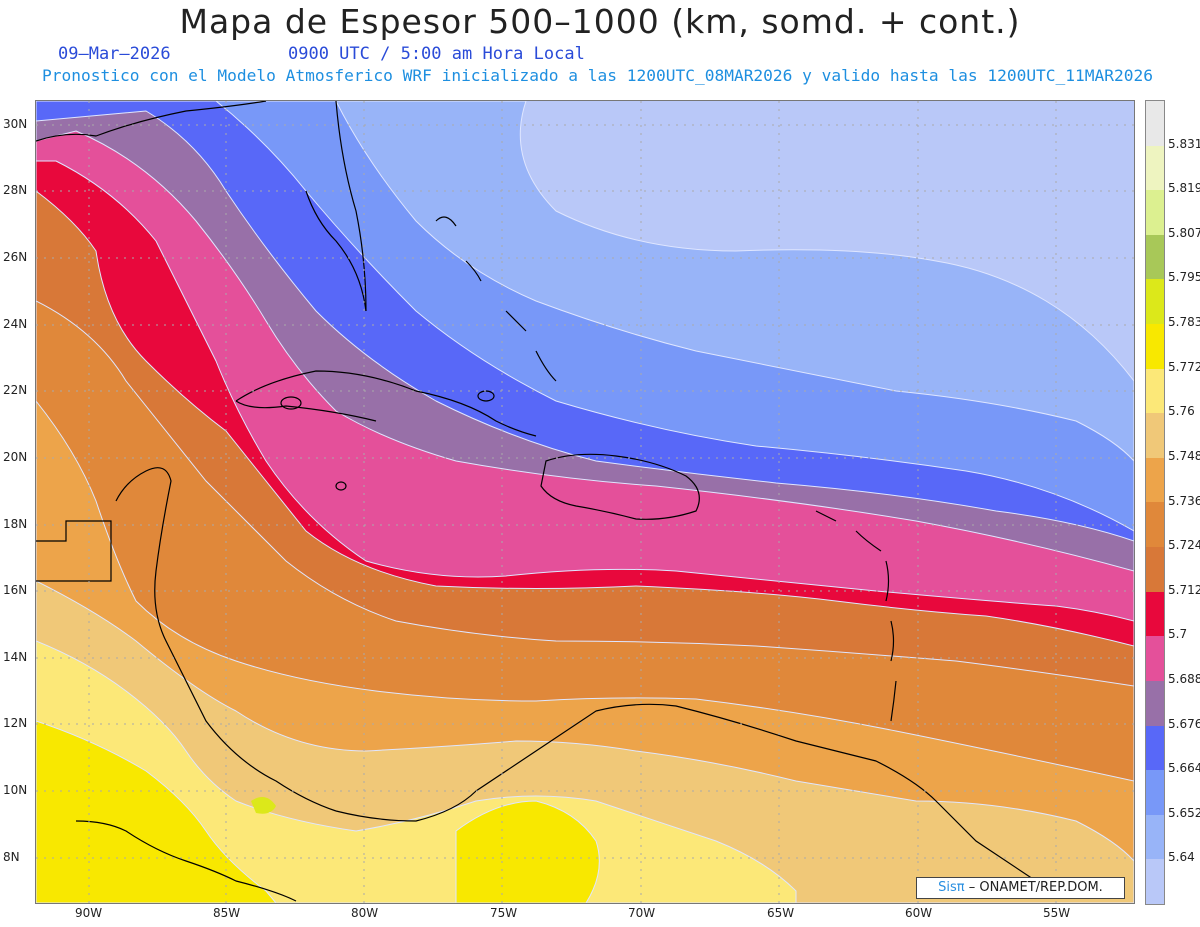 The width and height of the screenshot is (1200, 927). What do you see at coordinates (1184, 455) in the screenshot?
I see `color-scale-label: 5.748` at bounding box center [1184, 455].